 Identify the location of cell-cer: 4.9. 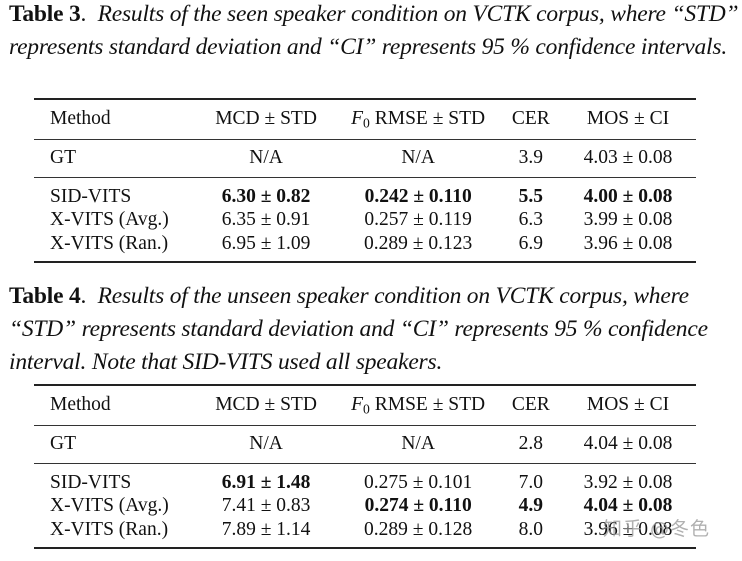
(531, 505).